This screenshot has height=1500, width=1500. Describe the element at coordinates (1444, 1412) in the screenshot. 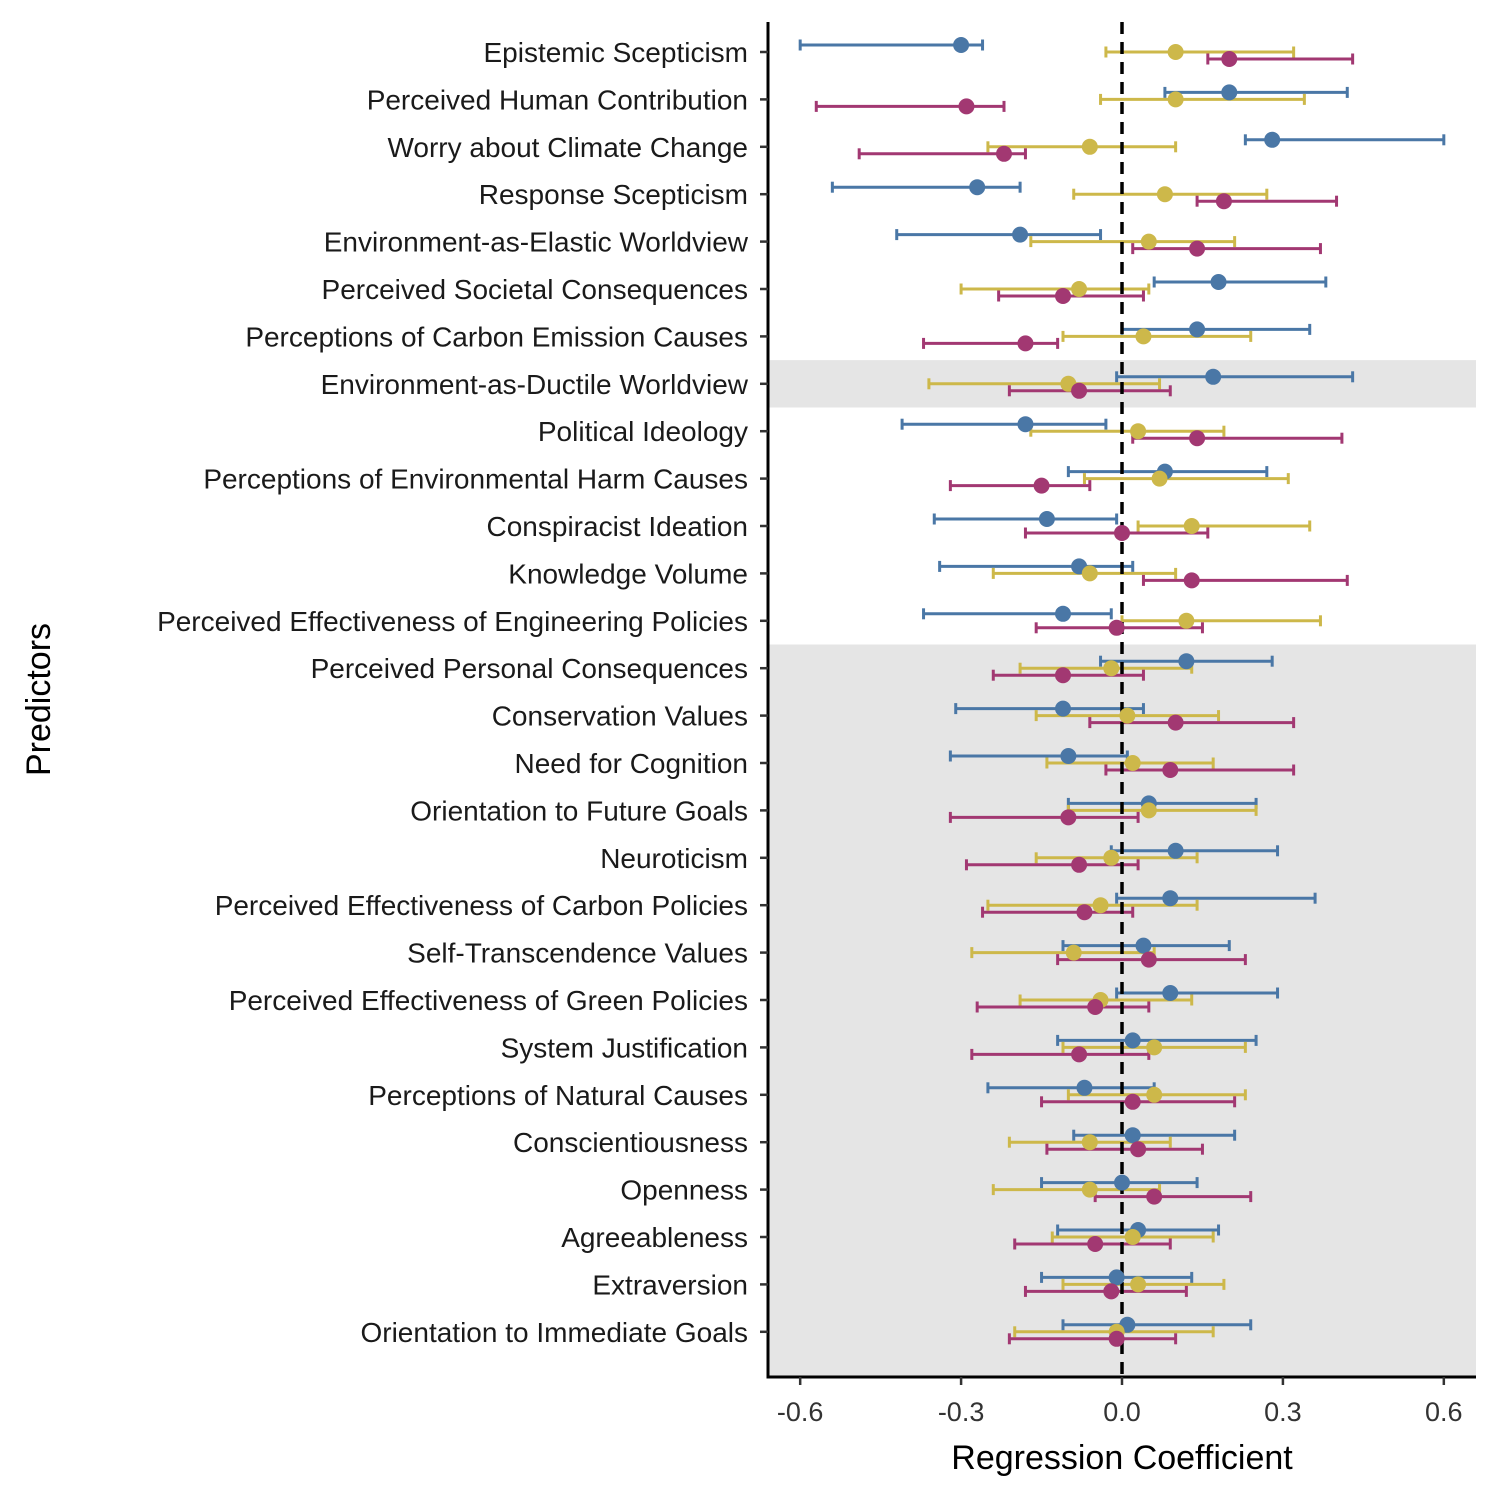

I see `x-tick-label: 0.6` at that location.